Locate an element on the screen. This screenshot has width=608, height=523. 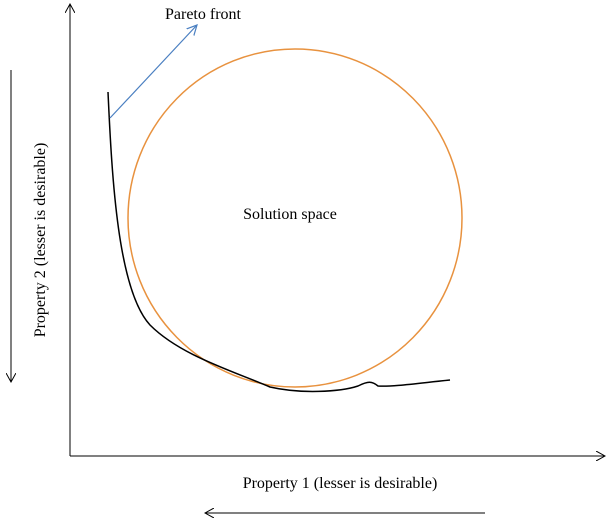
x-axis-label: Property 1 (lesser is desirable) is located at coordinates (340, 483).